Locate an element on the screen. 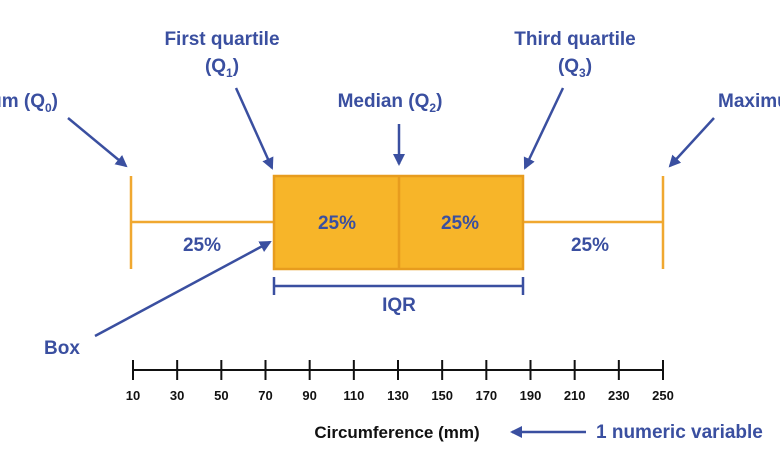 The width and height of the screenshot is (780, 470). arrow-third-quartile is located at coordinates (544, 128).